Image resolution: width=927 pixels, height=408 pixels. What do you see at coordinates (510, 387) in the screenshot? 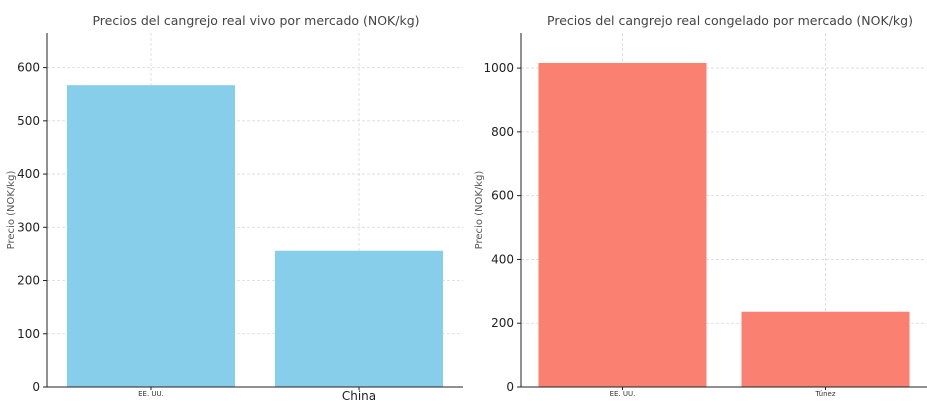
I see `chart-2-y-tick-label: 0` at bounding box center [510, 387].